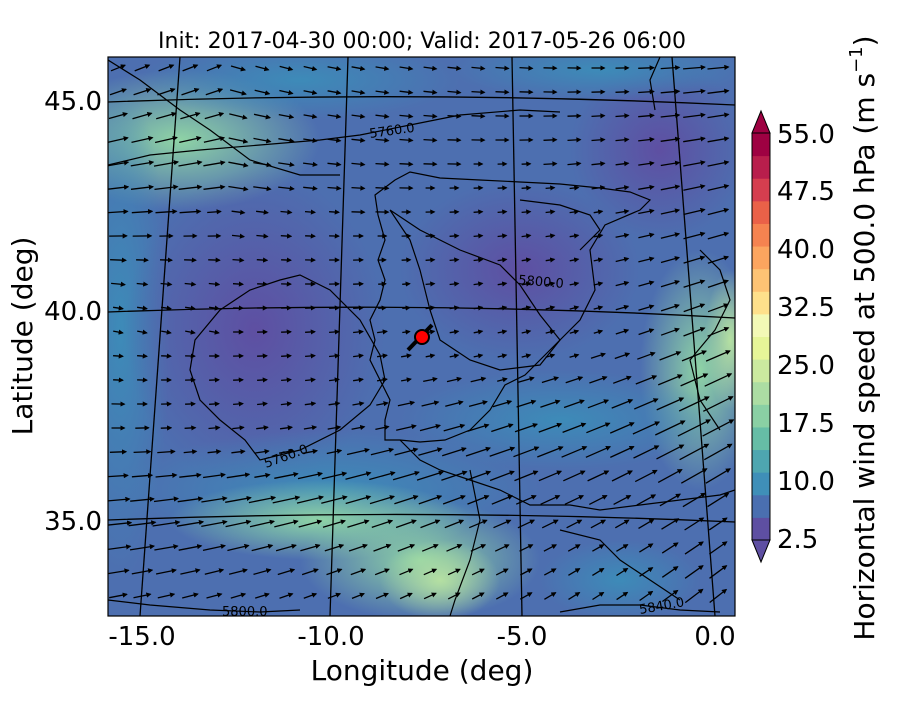  I want to click on colorbar-tick-label: 10.0, so click(806, 482).